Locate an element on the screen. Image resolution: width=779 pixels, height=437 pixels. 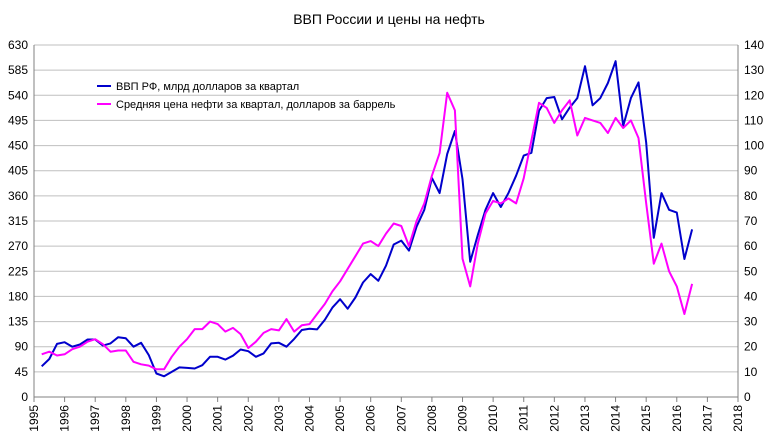
right-tick-label: 30 is located at coordinates (751, 322).